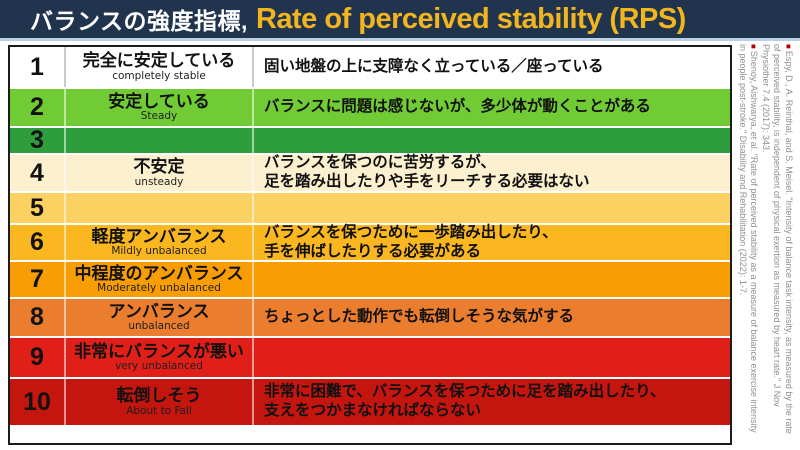  Describe the element at coordinates (38, 402) in the screenshot. I see `score-number: 10` at that location.